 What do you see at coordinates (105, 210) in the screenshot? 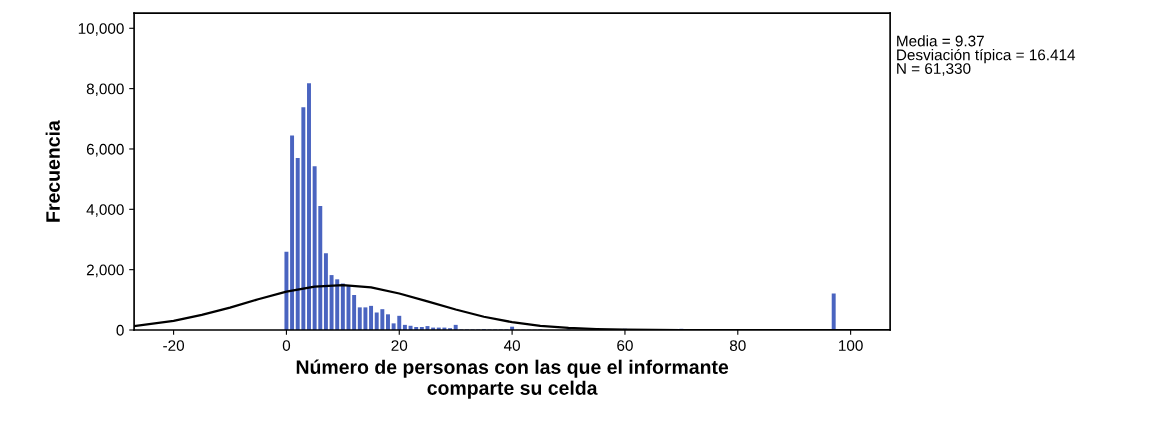
I see `y-tick-label: 4,000` at bounding box center [105, 210].